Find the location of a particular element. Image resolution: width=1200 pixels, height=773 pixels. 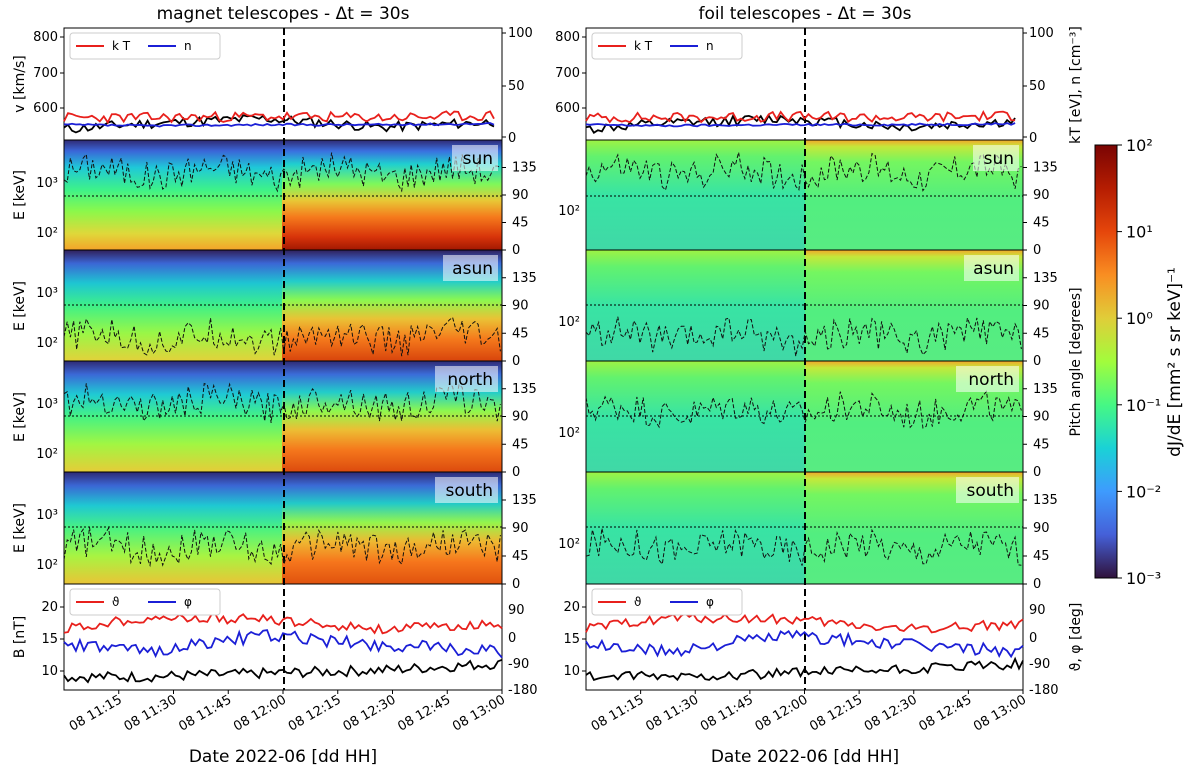

colorbar-tick: 10⁻¹ is located at coordinates (1143, 405).